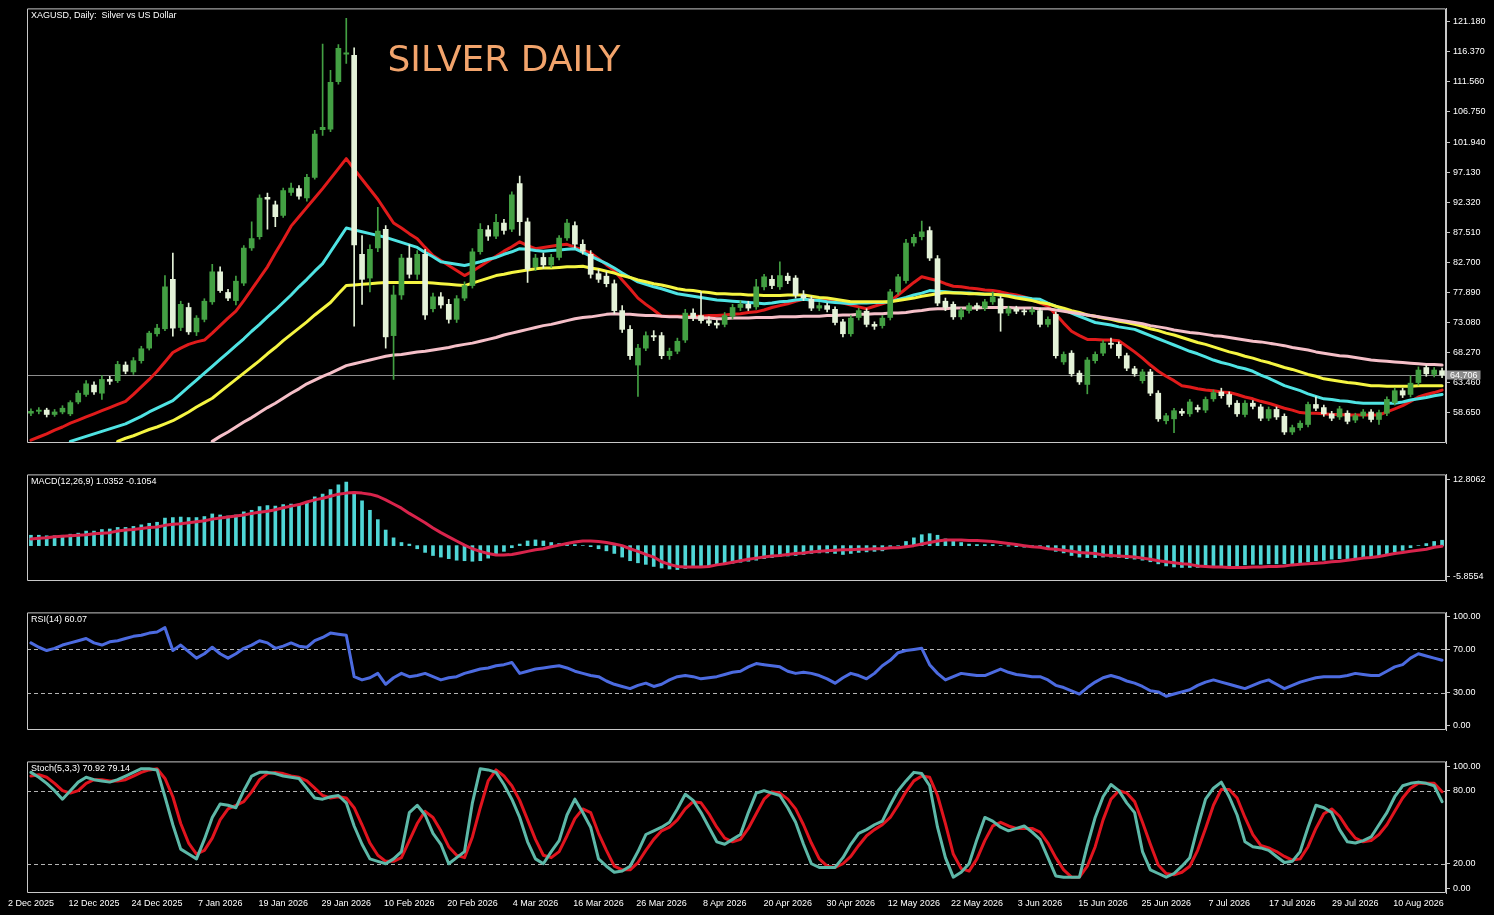 The image size is (1494, 915). I want to click on x-tick-label: 19 Jan 2026, so click(283, 902).